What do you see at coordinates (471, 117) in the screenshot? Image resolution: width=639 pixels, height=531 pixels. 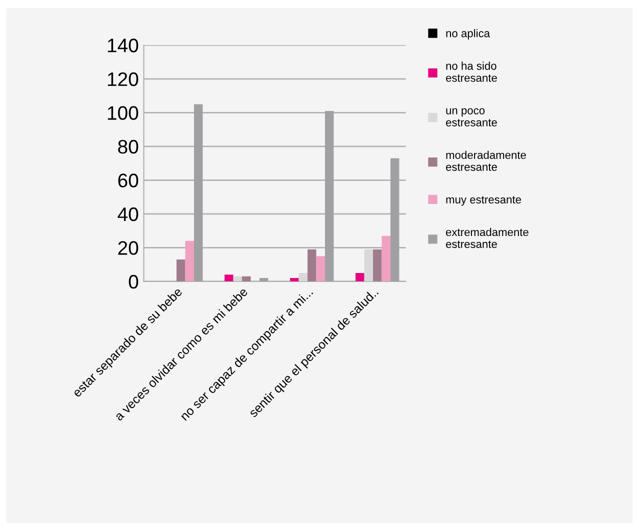 I see `legend-label: un poco estresante` at bounding box center [471, 117].